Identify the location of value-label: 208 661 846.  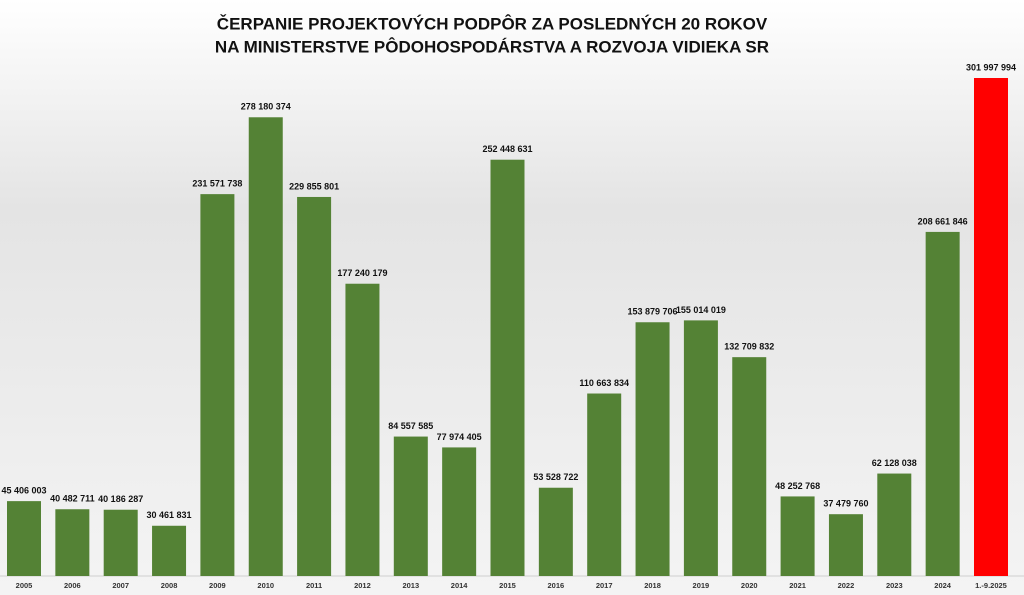
(943, 221).